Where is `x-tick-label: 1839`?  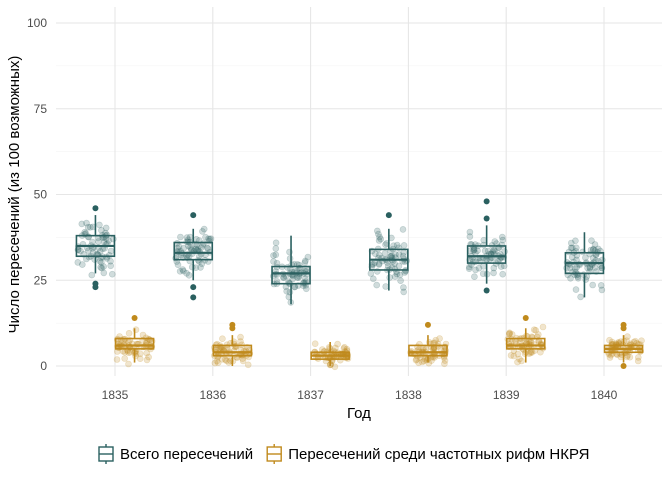
x-tick-label: 1839 is located at coordinates (506, 395).